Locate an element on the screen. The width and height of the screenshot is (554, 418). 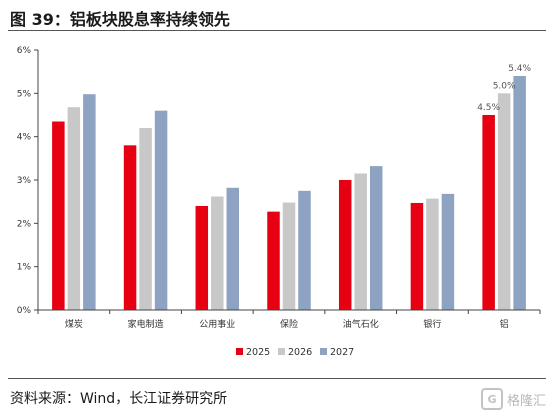
y-tick-label: 5% is located at coordinates (24, 94).